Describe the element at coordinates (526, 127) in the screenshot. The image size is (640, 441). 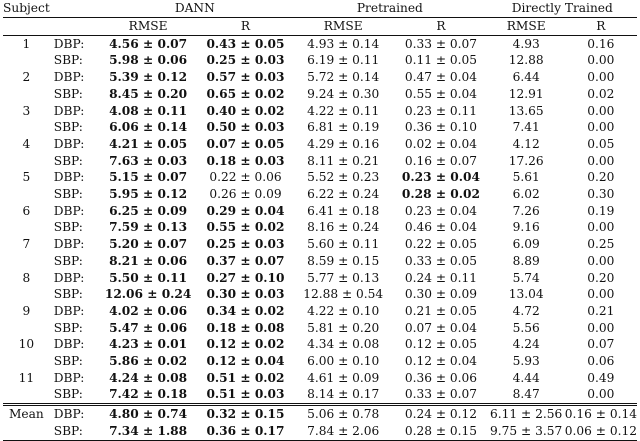
I see `value-cell: 7.41` at that location.